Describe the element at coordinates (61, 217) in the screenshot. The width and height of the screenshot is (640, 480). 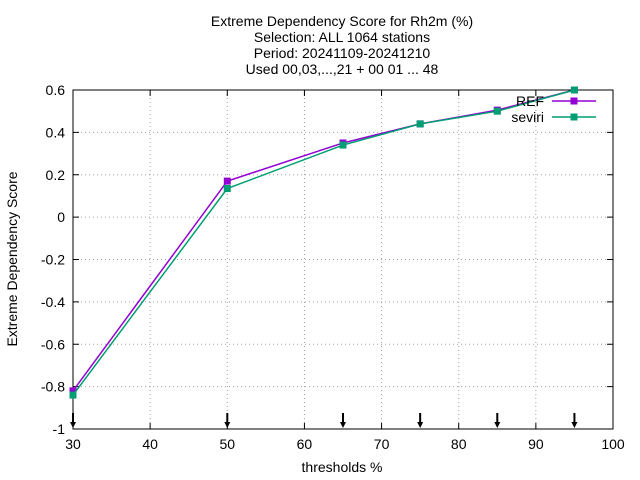
I see `y-tick-label: 0` at that location.